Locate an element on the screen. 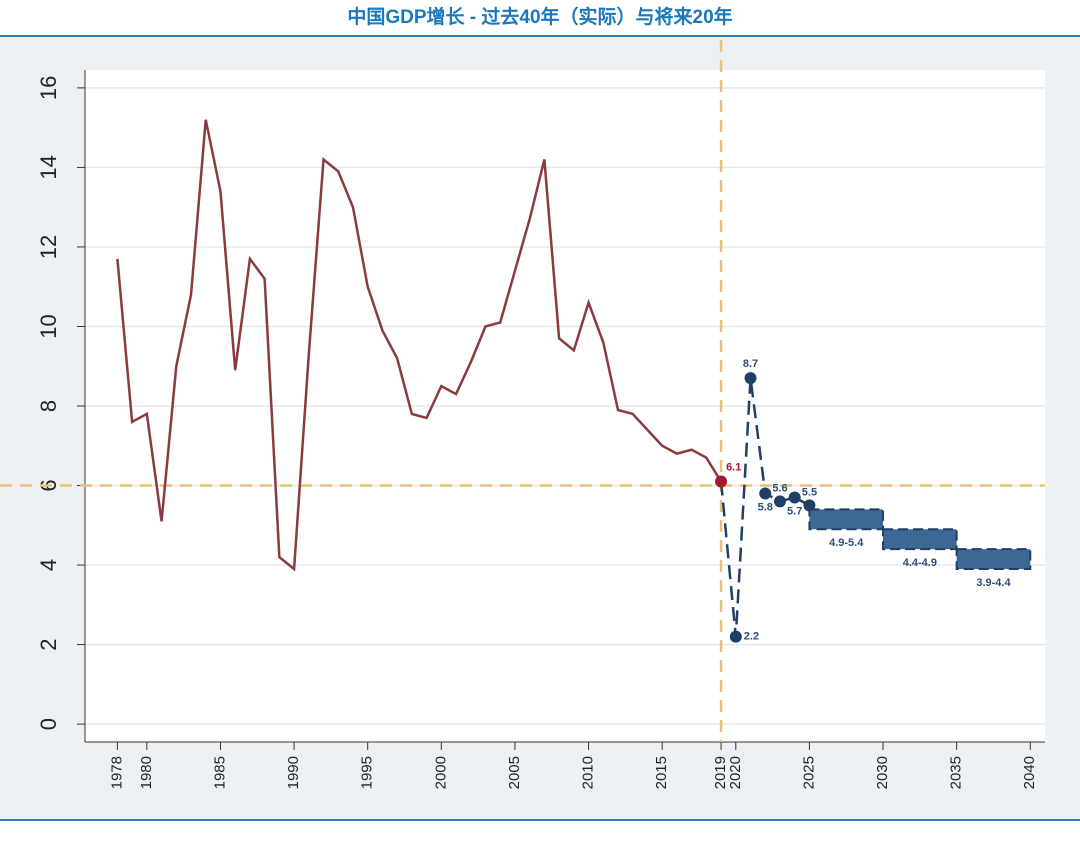 Image resolution: width=1080 pixels, height=863 pixels. x-tick-label: 1985 is located at coordinates (219, 772).